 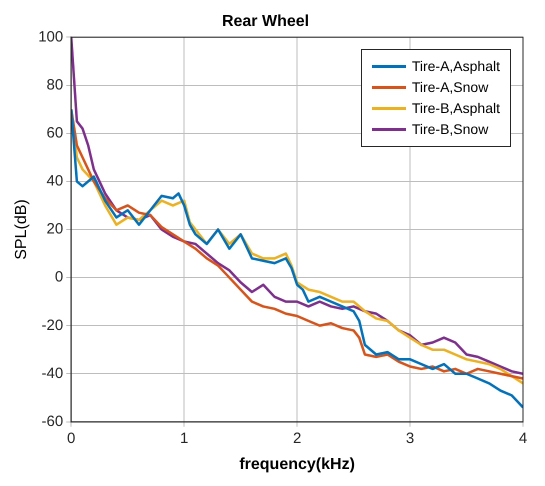 I want to click on x-tick-label: 3, so click(x=410, y=438).